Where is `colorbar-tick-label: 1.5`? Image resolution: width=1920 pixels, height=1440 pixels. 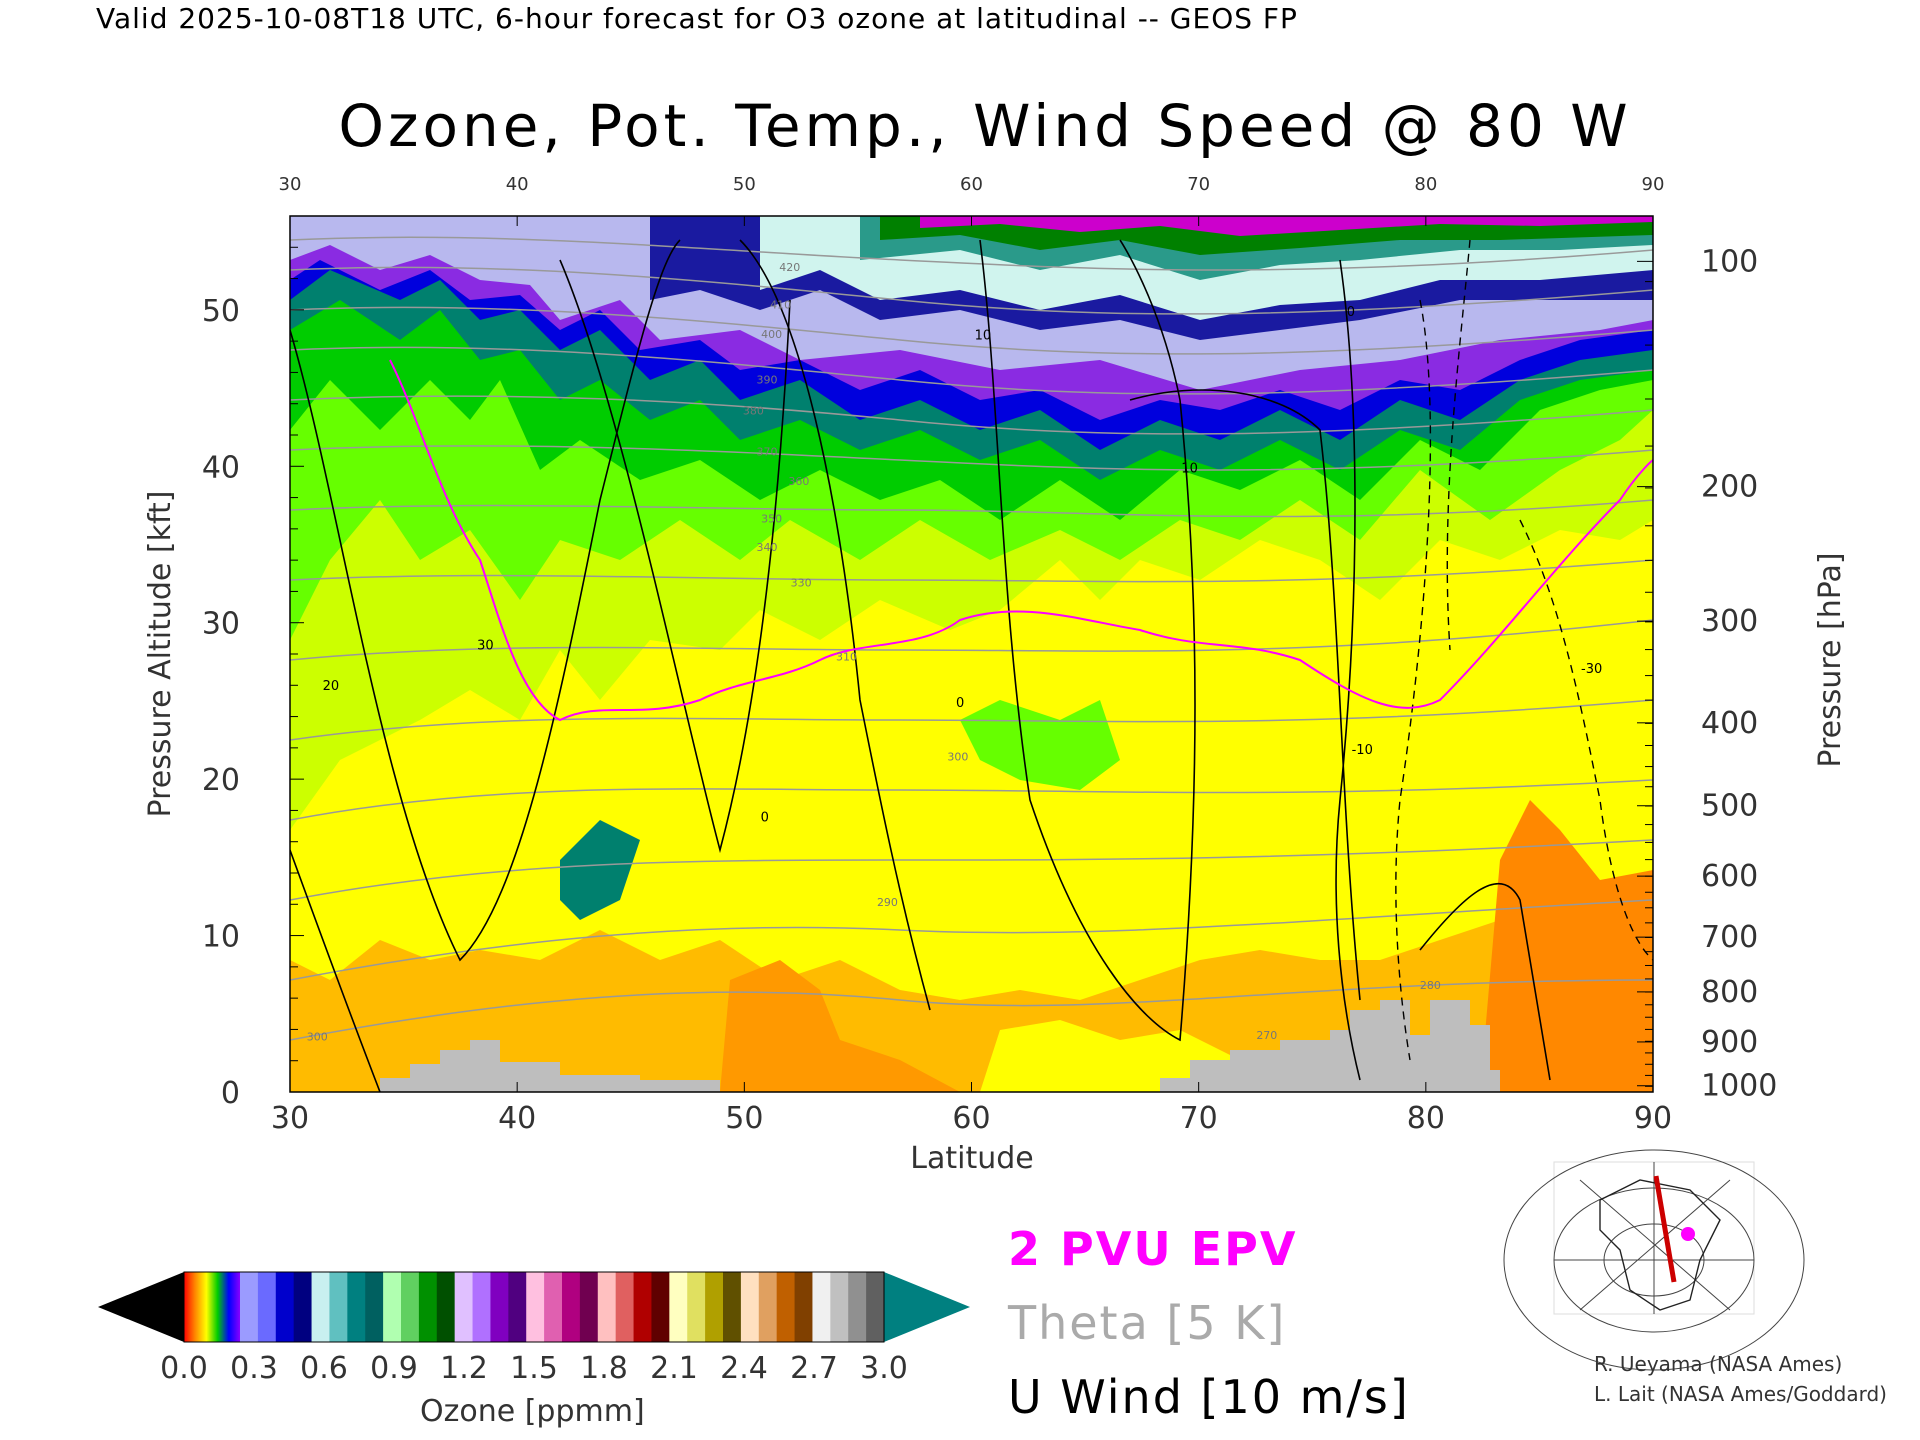 colorbar-tick-label: 1.5 is located at coordinates (534, 1368).